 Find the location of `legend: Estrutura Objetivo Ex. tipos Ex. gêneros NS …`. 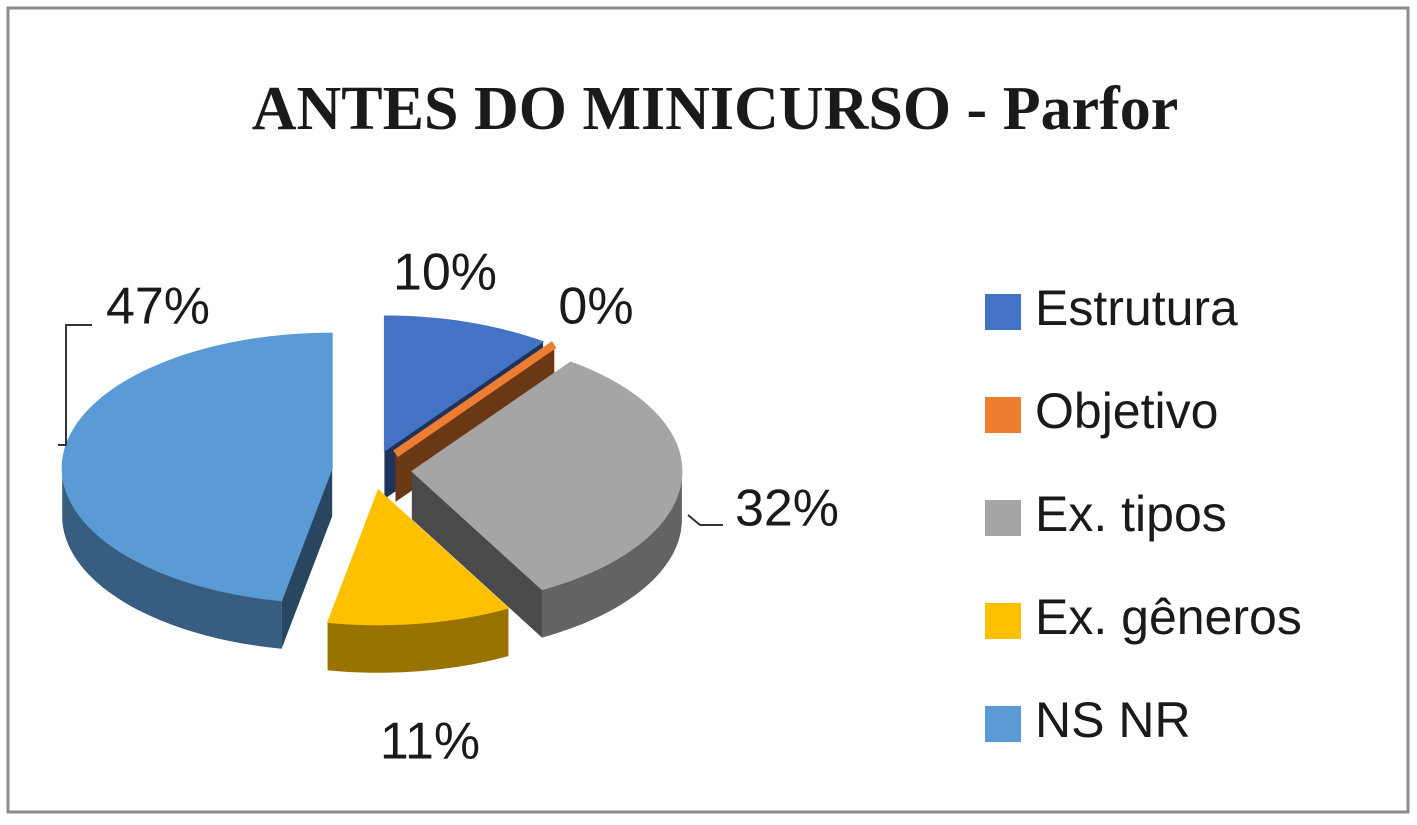

legend: Estrutura Objetivo Ex. tipos Ex. gêneros NS … is located at coordinates (1143, 514).